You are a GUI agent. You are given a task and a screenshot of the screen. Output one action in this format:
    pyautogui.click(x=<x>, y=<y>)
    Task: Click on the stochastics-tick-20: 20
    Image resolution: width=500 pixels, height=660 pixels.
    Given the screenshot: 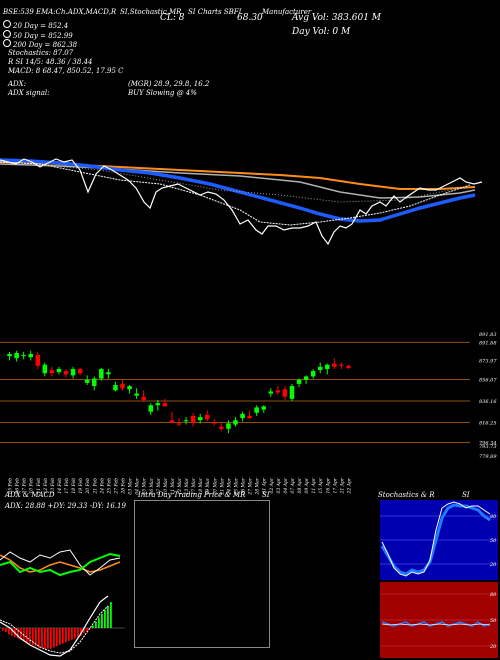 What is the action you would take?
    pyautogui.click(x=493, y=565)
    